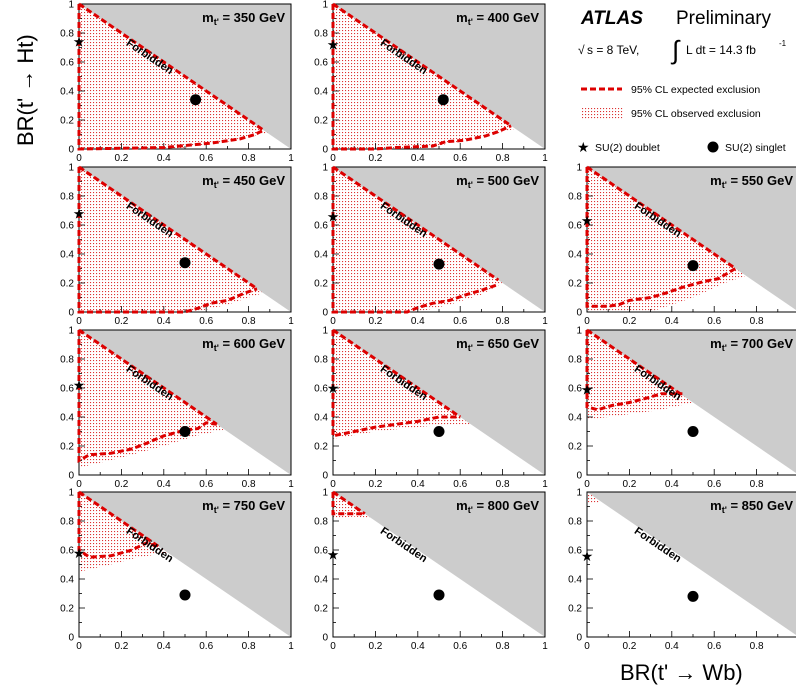  Describe the element at coordinates (721, 50) in the screenshot. I see `lumi-label: L dt = 14.3 fb` at that location.